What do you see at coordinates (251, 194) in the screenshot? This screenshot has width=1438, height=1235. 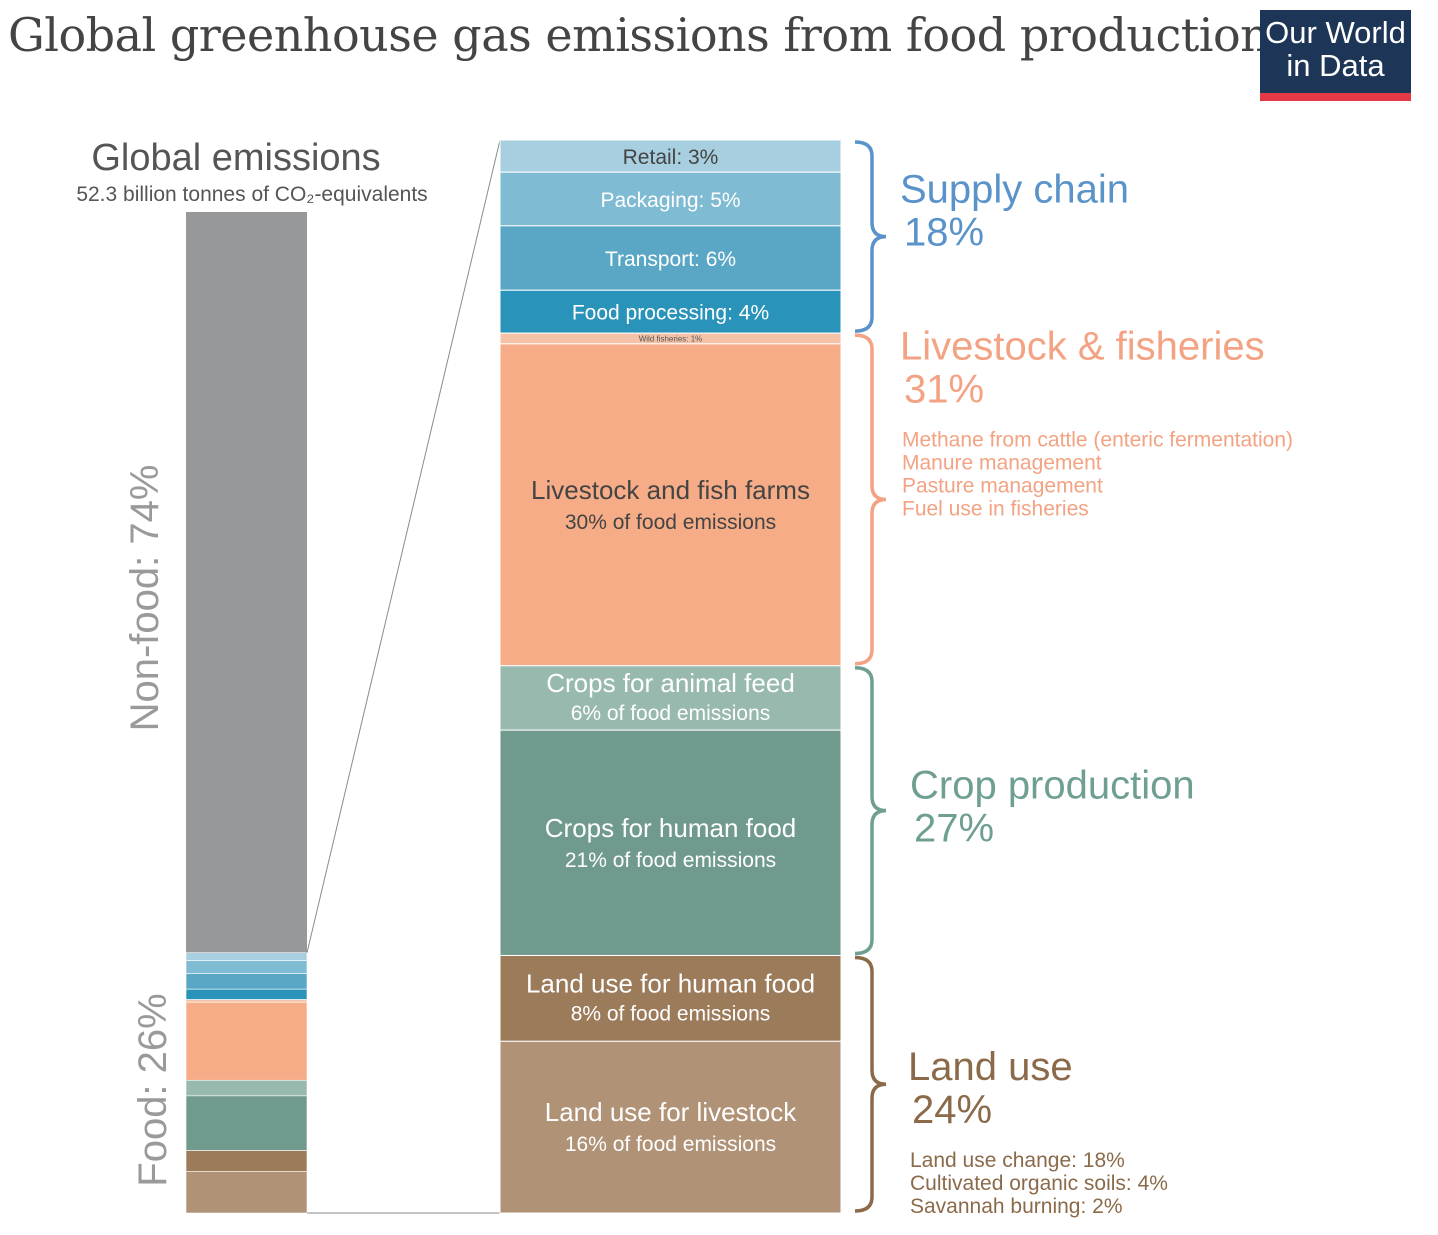 I see `global-subheading: 52.3 billion tonnes of CO₂-equivalents` at bounding box center [251, 194].